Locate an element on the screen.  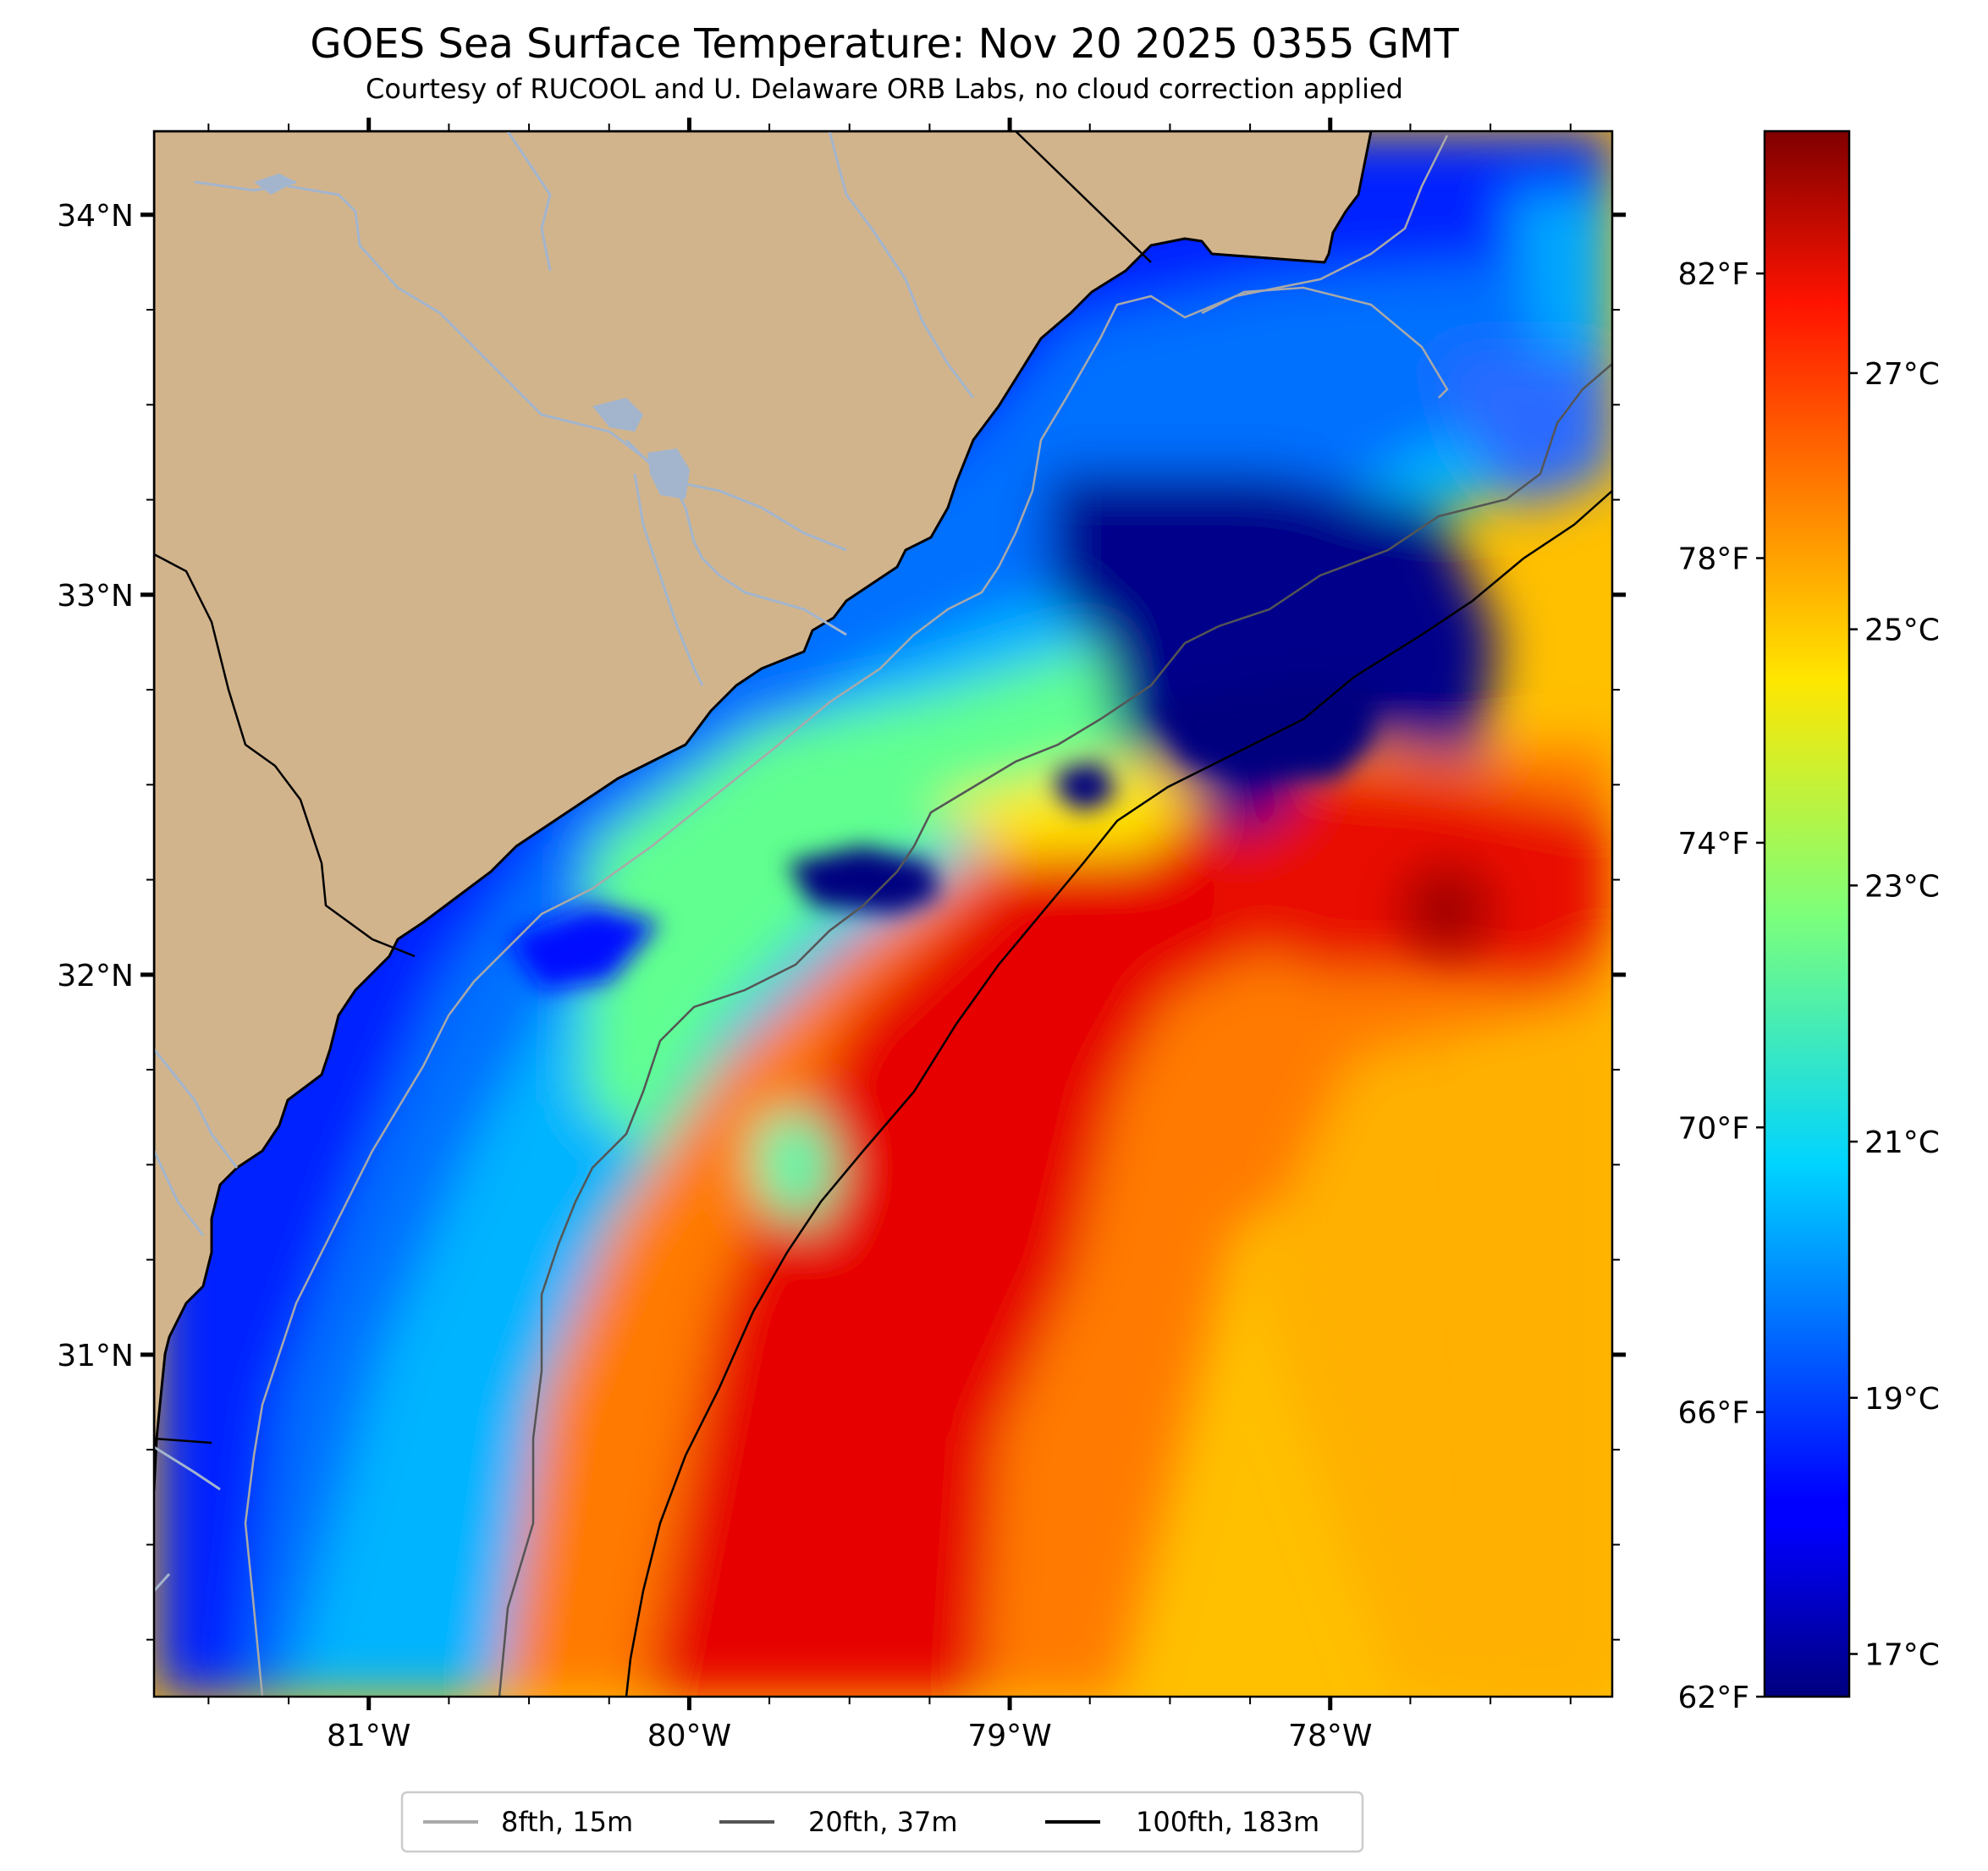
fahrenheit-tick-label: 82°F is located at coordinates (1713, 274).